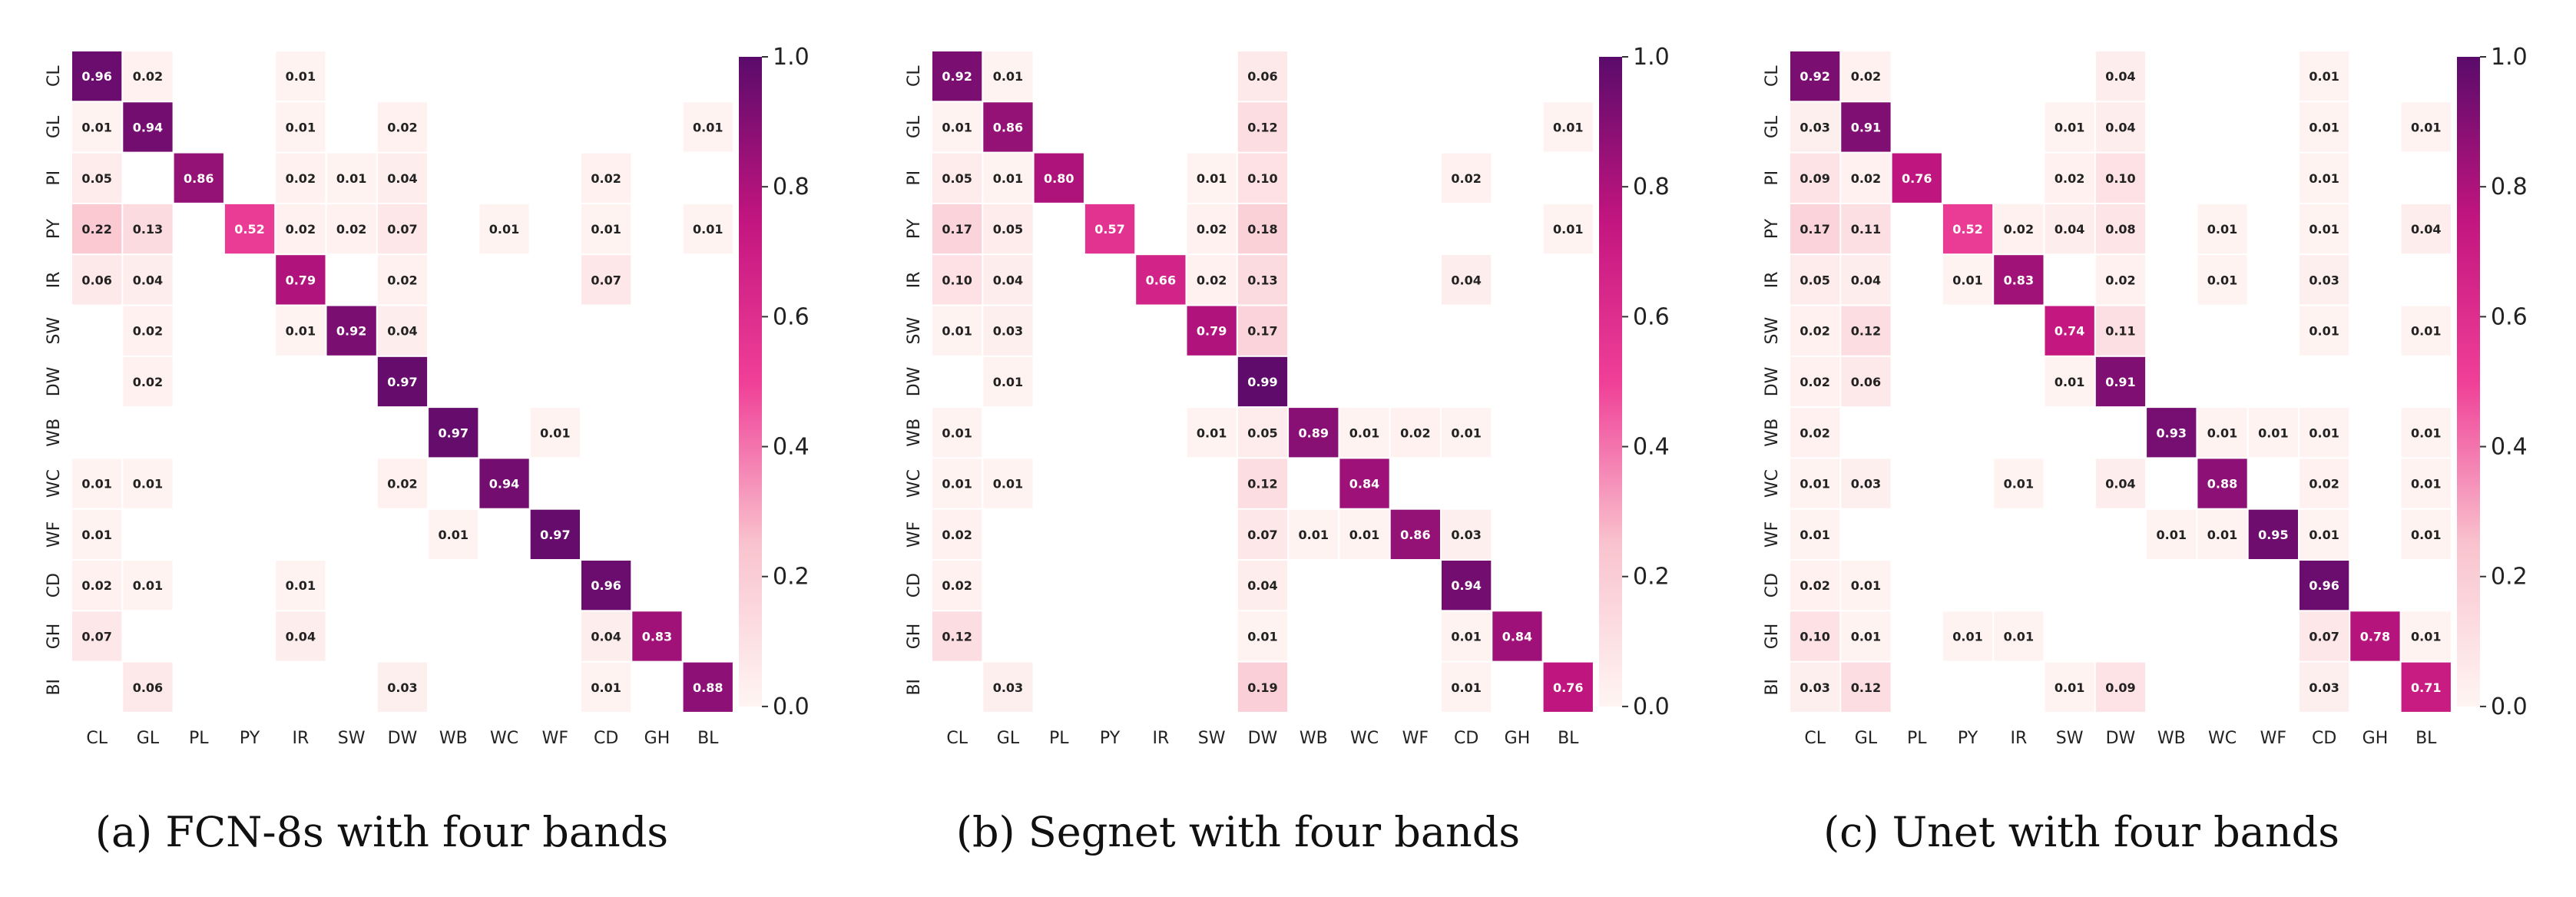 This screenshot has width=2576, height=897. What do you see at coordinates (2273, 739) in the screenshot?
I see `x-tick-label: WF` at bounding box center [2273, 739].